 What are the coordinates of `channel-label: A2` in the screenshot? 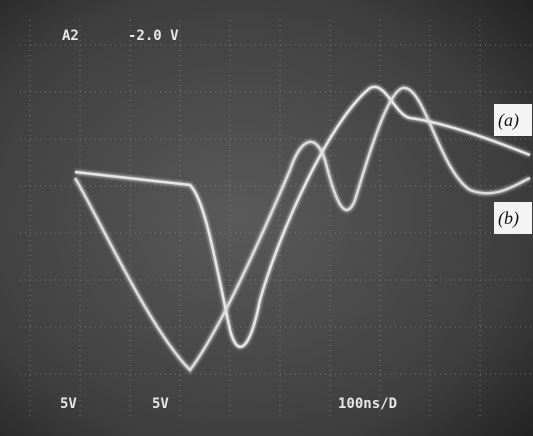 It's located at (70, 36).